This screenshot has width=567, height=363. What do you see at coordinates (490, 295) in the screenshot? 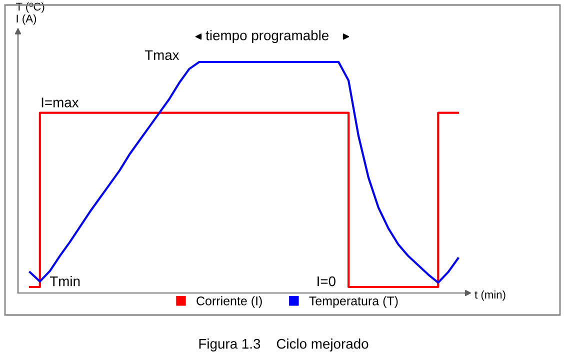
I see `x-axis-title: t (min)` at bounding box center [490, 295].